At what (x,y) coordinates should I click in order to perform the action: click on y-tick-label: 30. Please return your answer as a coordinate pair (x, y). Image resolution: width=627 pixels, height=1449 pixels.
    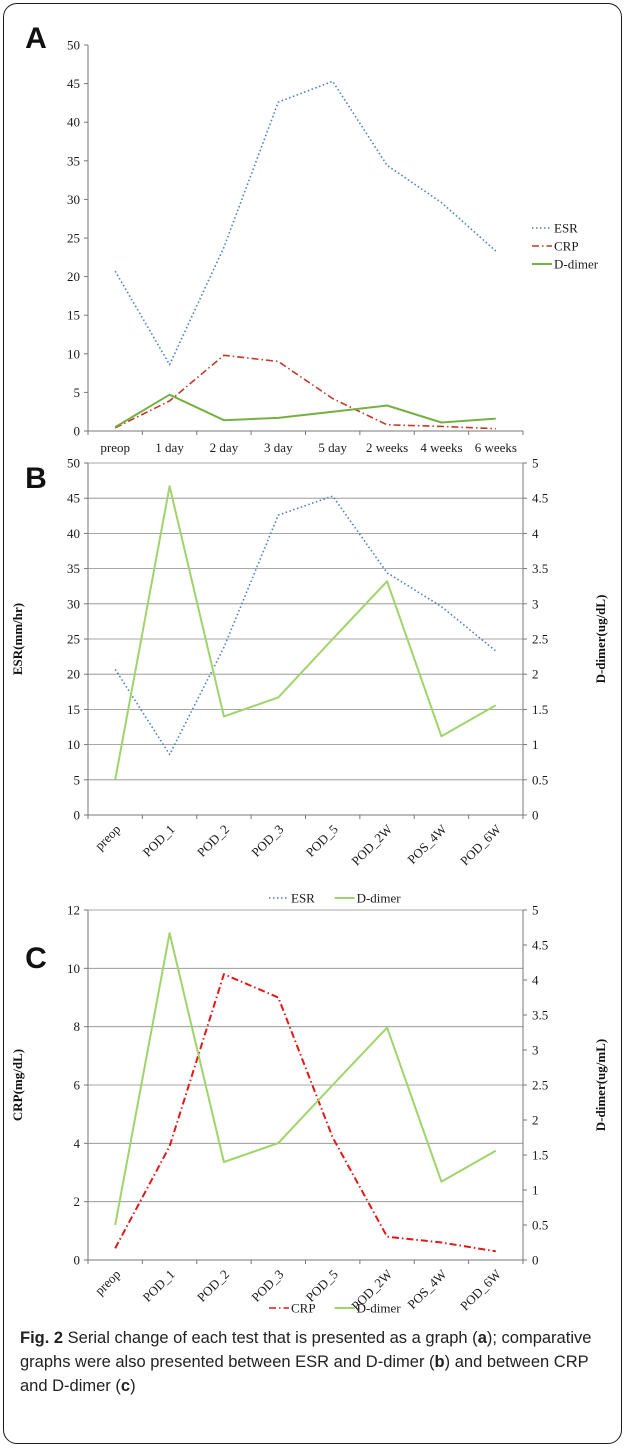
    Looking at the image, I should click on (73, 199).